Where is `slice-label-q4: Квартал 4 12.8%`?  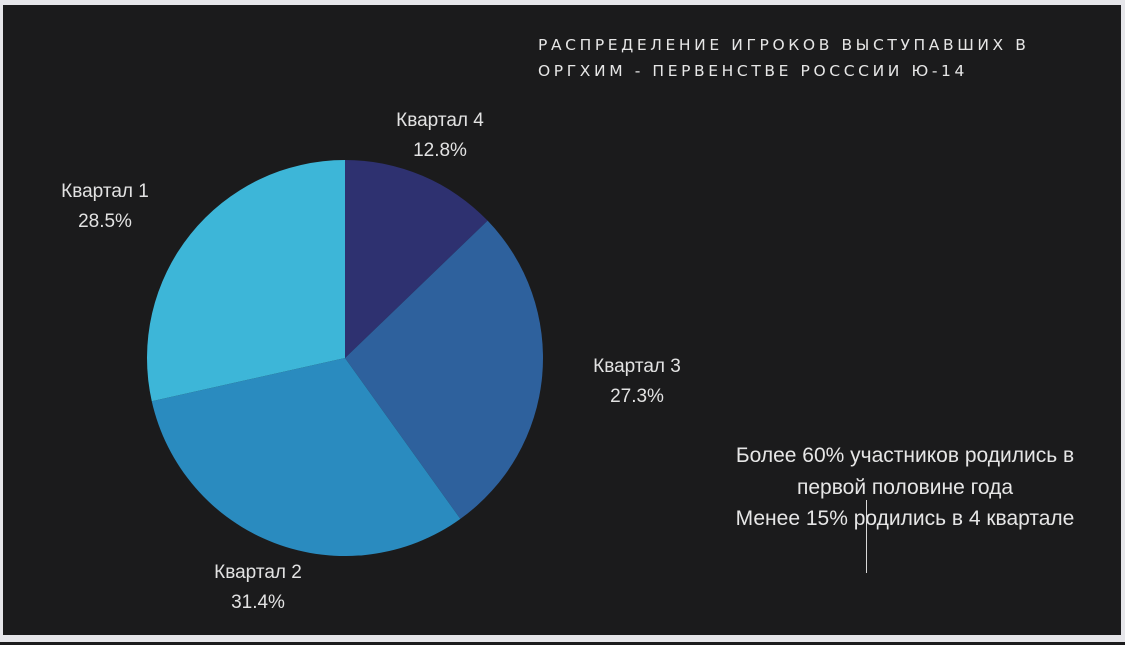 slice-label-q4: Квартал 4 12.8% is located at coordinates (440, 136).